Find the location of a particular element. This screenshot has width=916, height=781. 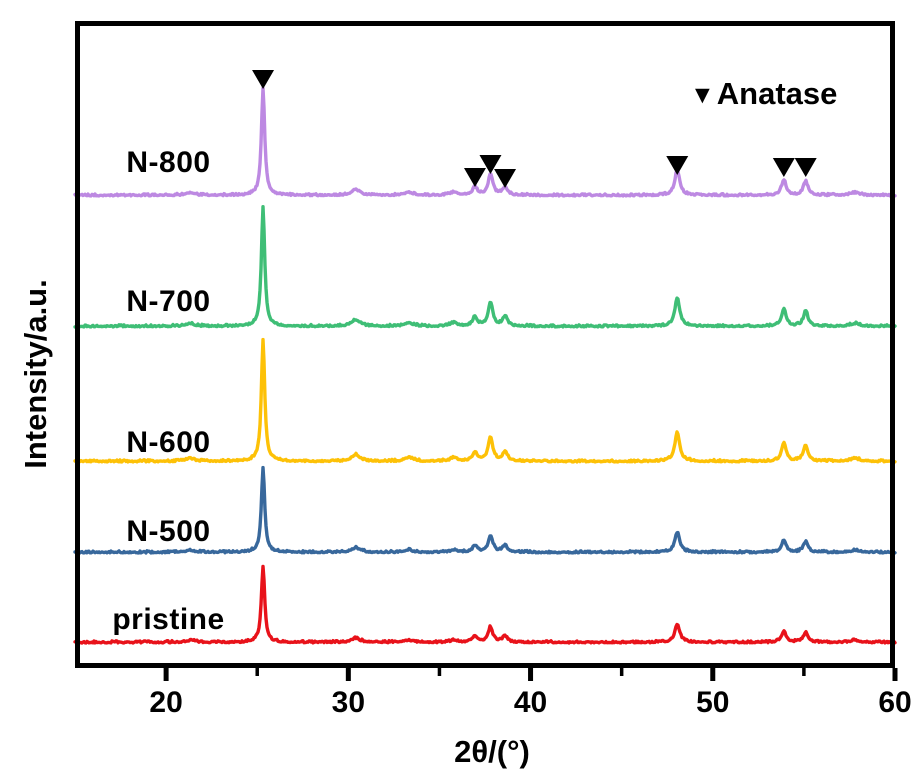

anatase-marker-icon: ▼ is located at coordinates (702, 94).